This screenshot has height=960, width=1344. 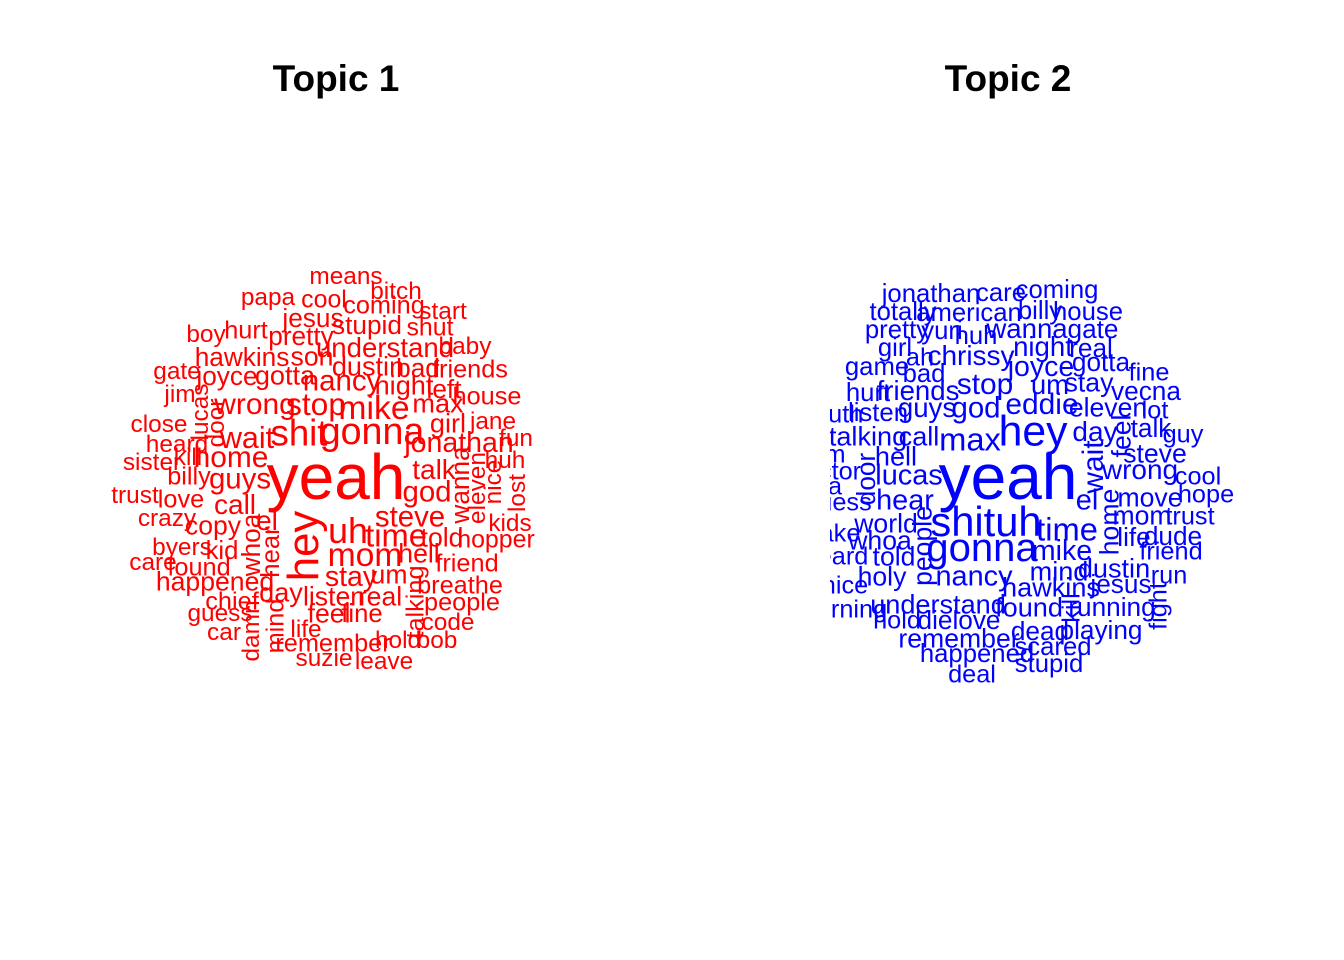 What do you see at coordinates (972, 674) in the screenshot?
I see `word-deal: deal` at bounding box center [972, 674].